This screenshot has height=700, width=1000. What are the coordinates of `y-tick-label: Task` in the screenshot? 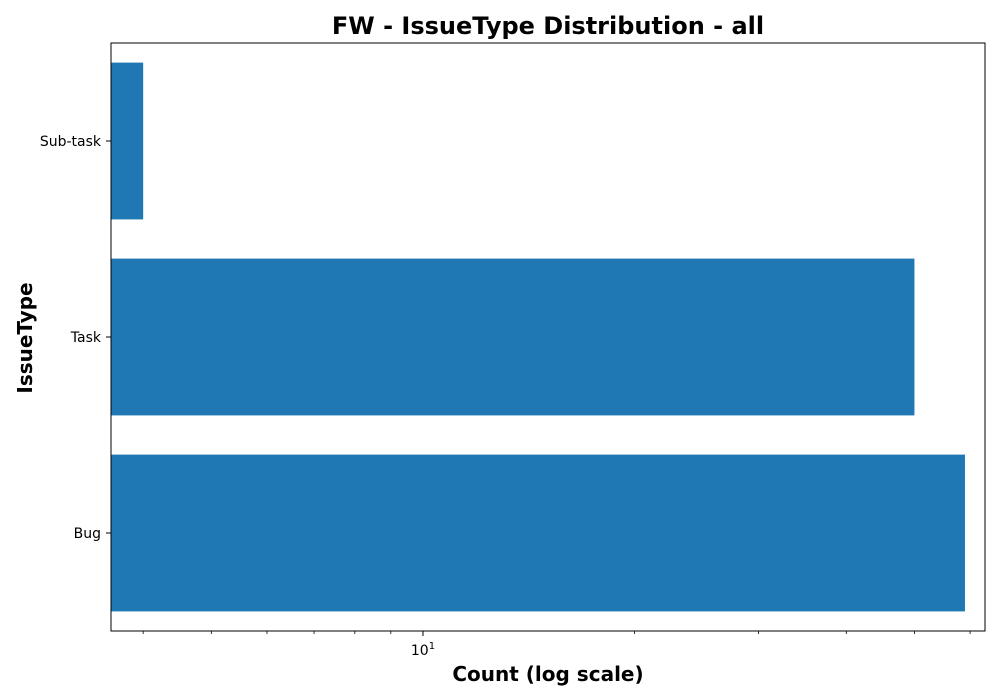 It's located at (86, 338).